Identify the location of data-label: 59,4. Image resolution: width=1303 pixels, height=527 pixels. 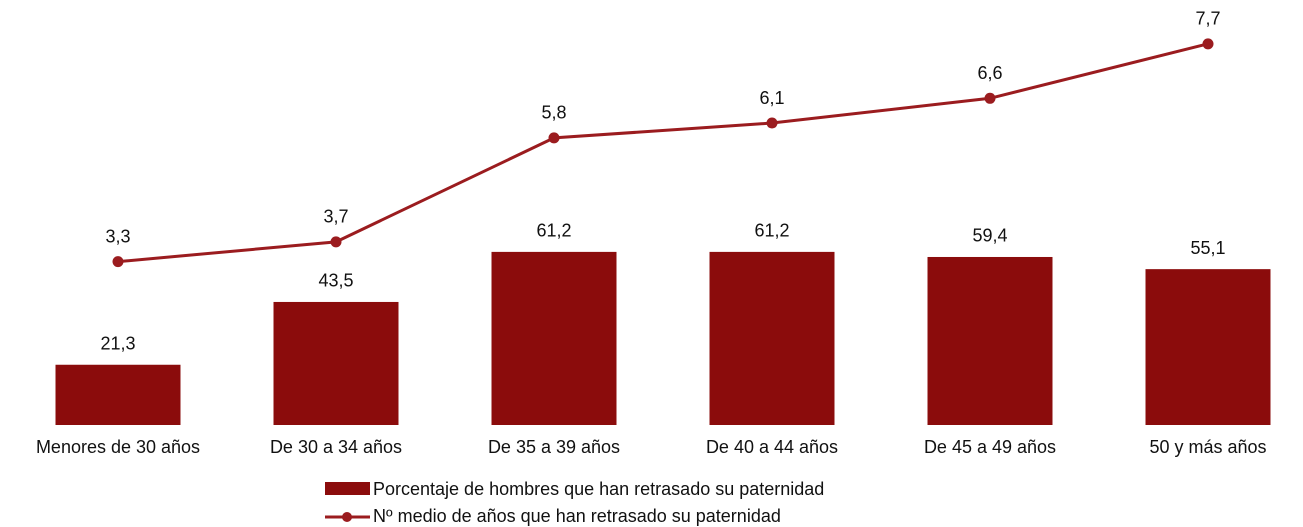
(989, 236).